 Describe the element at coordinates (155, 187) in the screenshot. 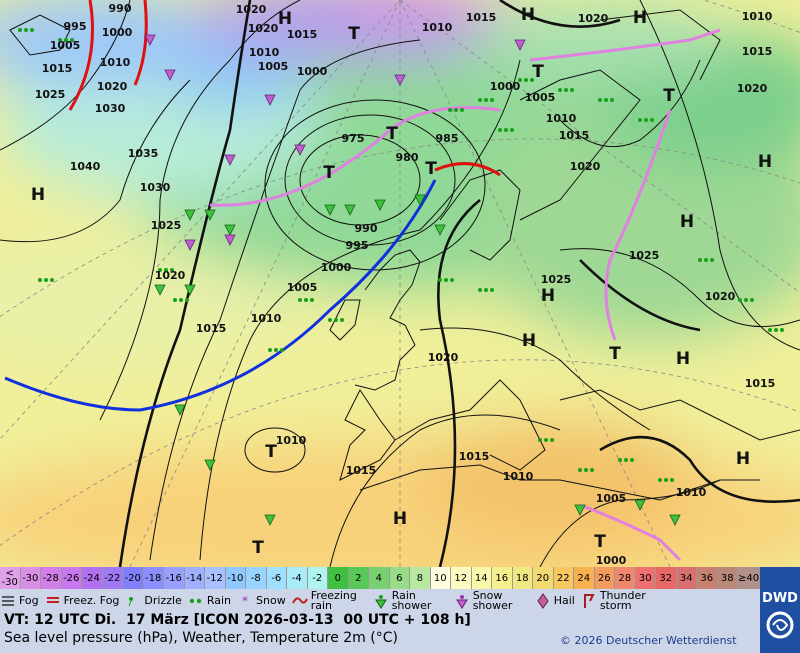

I see `pressure-label: 1030` at that location.